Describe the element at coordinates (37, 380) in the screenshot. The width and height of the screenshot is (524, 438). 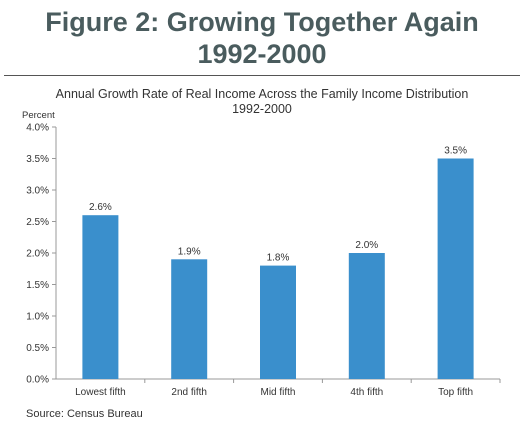
I see `y-tick-label: 0.0%` at that location.